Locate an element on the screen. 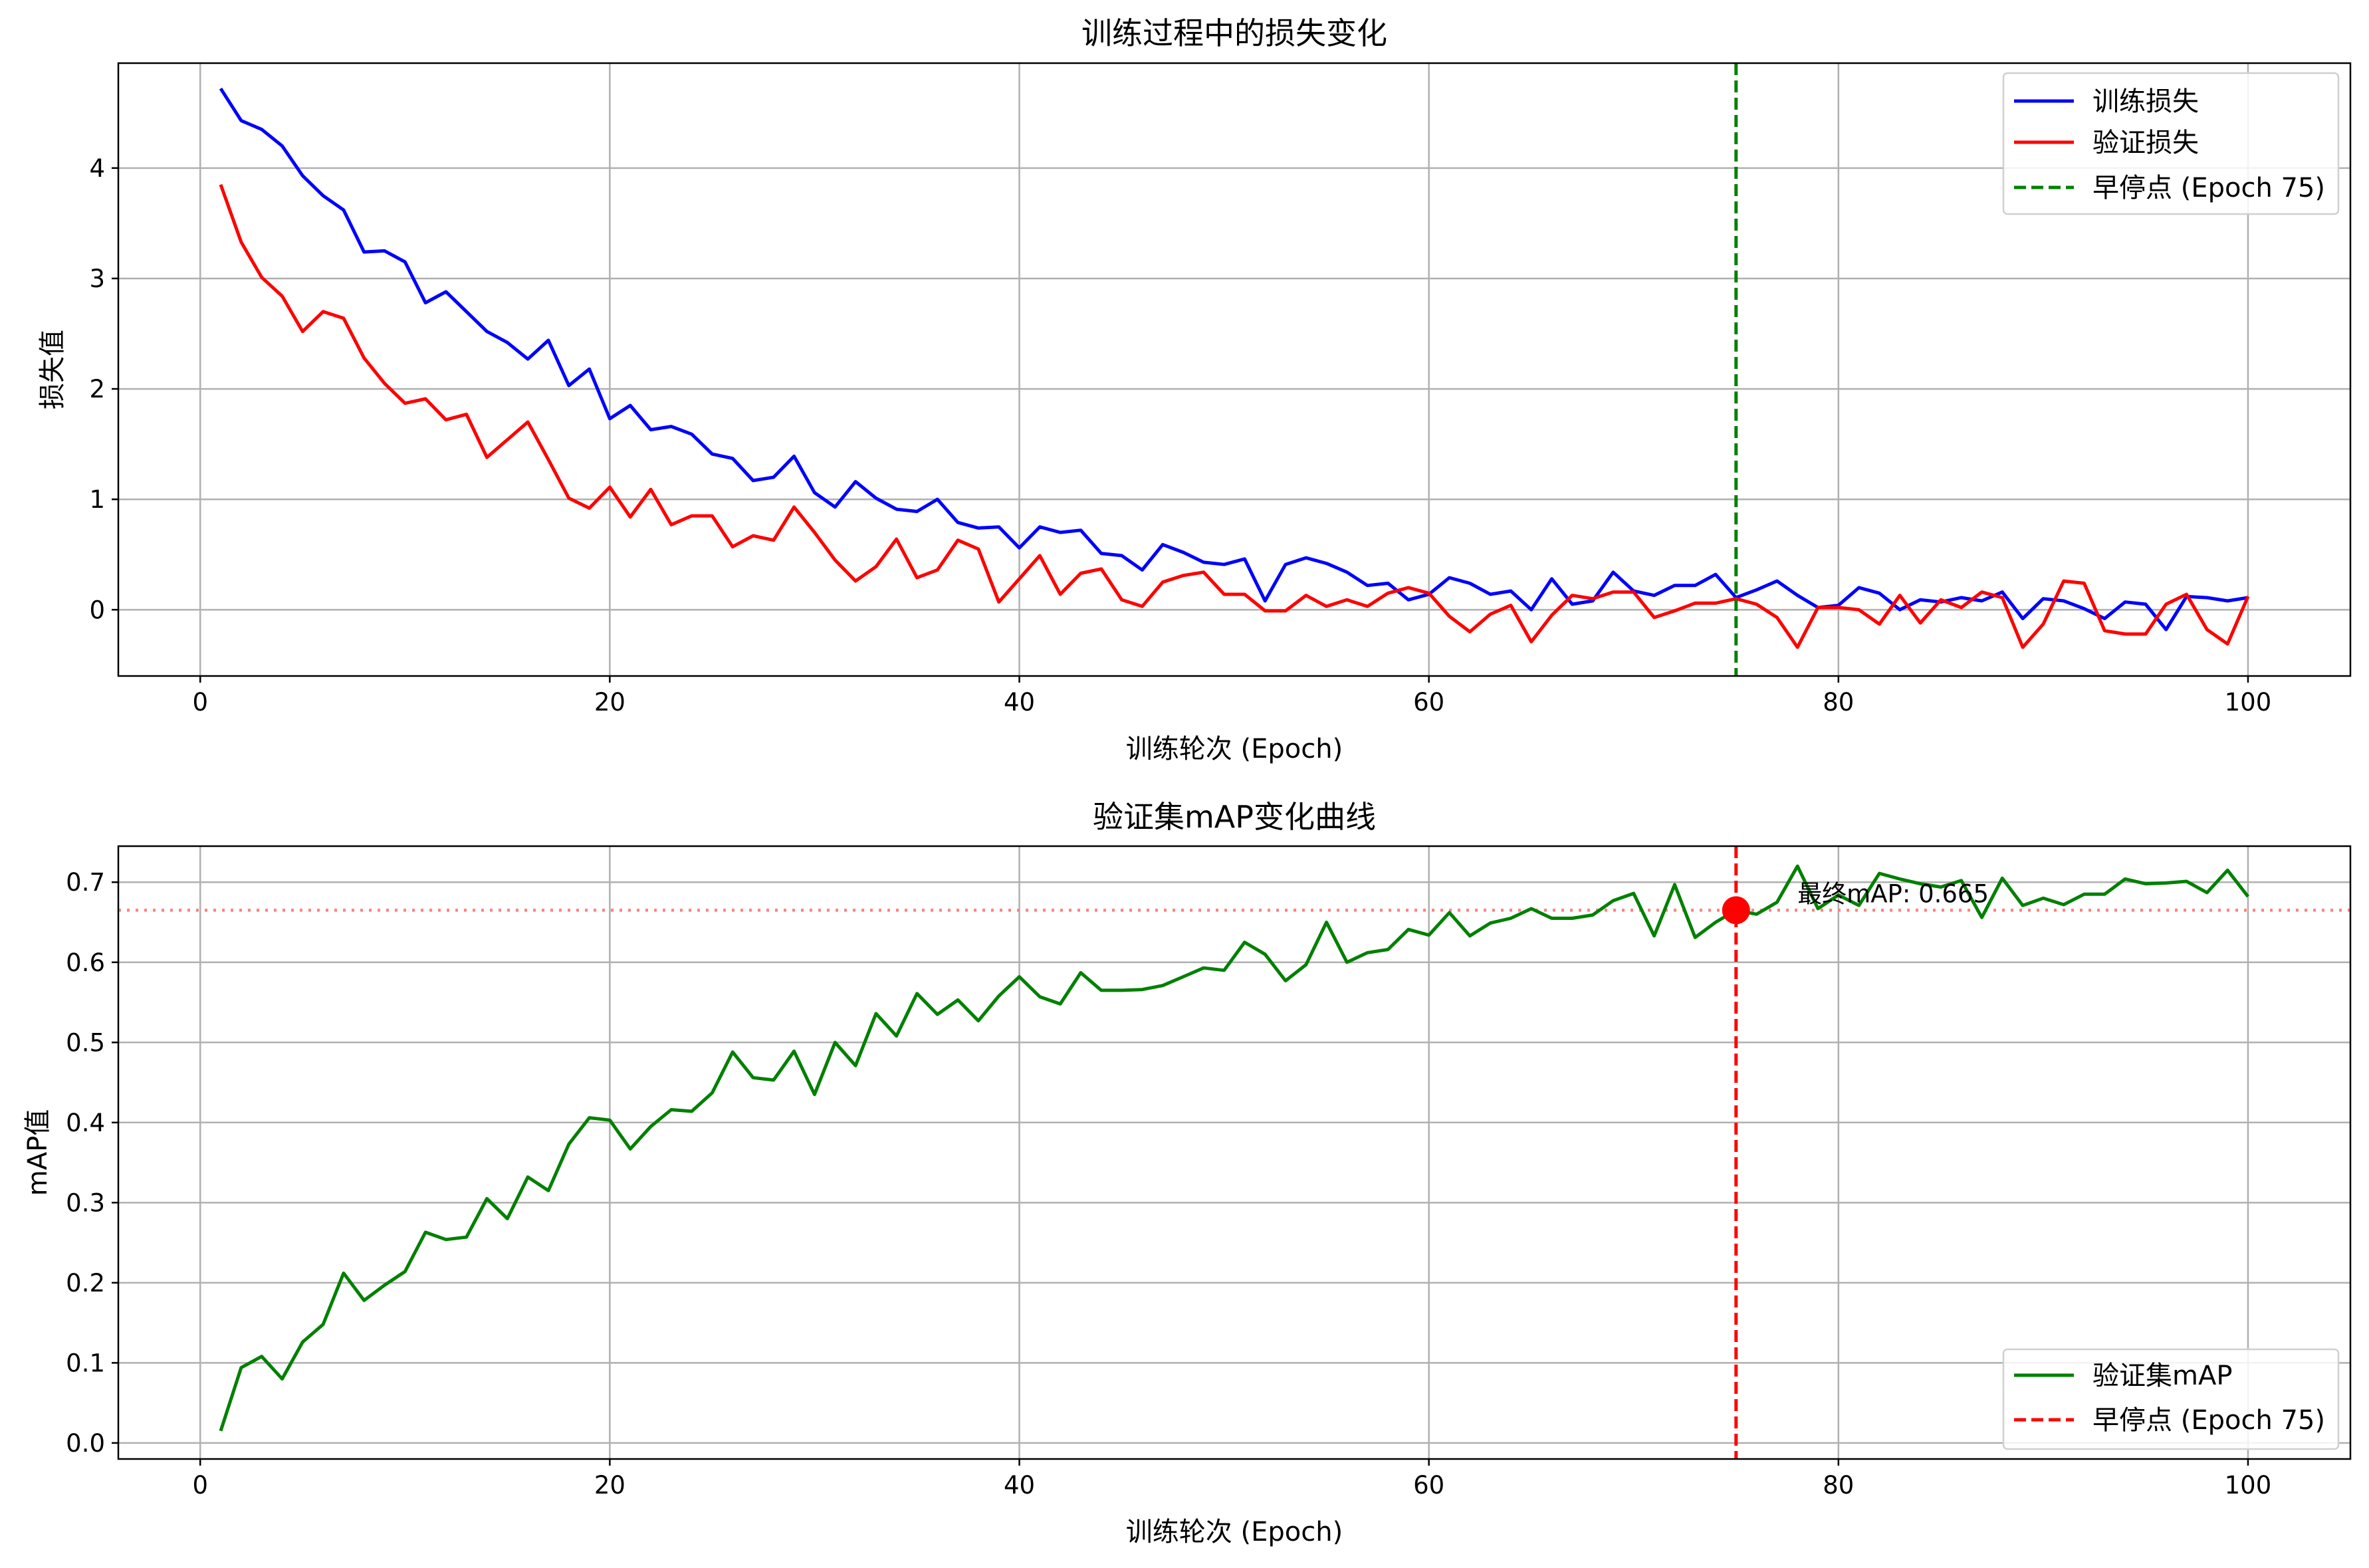 Image resolution: width=2369 pixels, height=1568 pixels. loss-y-axis-label: 损失值 is located at coordinates (52, 369).